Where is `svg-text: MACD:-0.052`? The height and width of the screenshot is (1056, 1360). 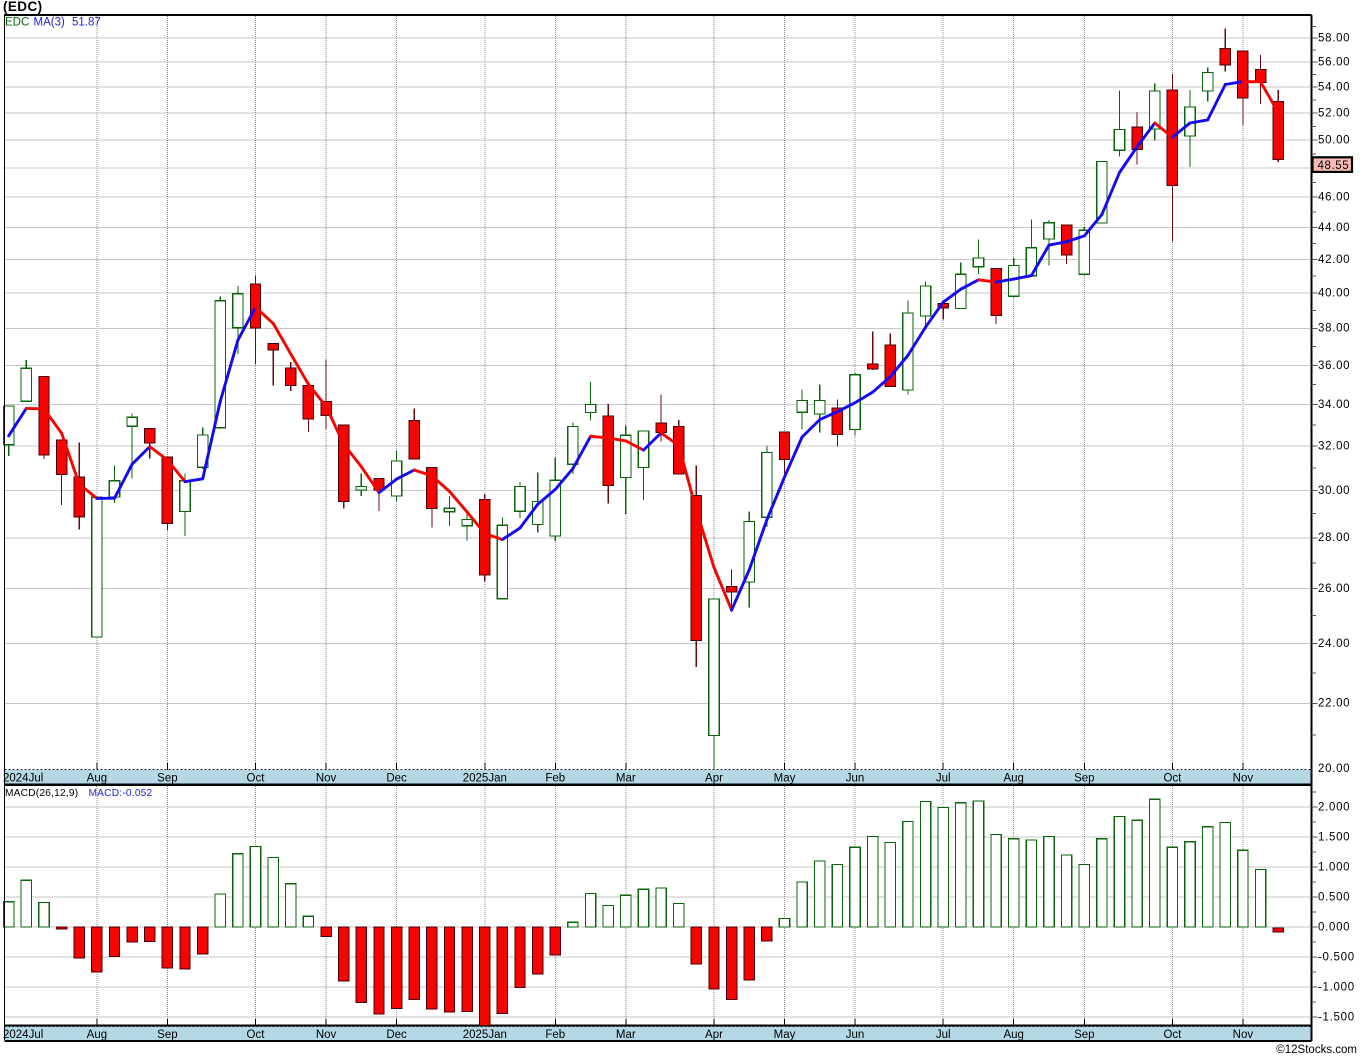 svg-text: MACD:-0.052 is located at coordinates (121, 793).